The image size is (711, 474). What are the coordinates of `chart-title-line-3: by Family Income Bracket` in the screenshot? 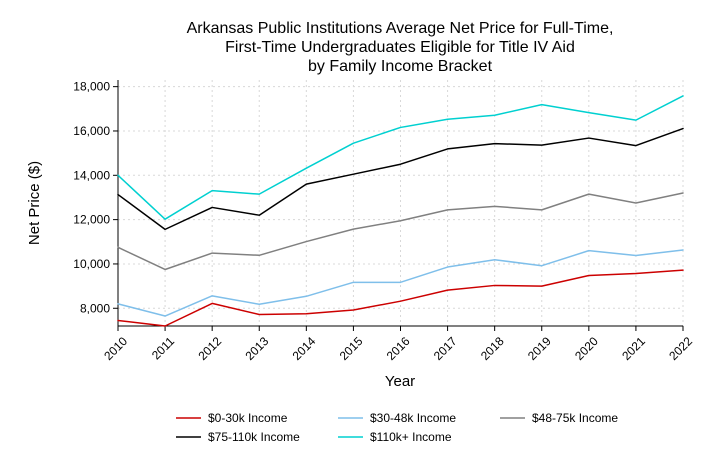 It's located at (400, 66).